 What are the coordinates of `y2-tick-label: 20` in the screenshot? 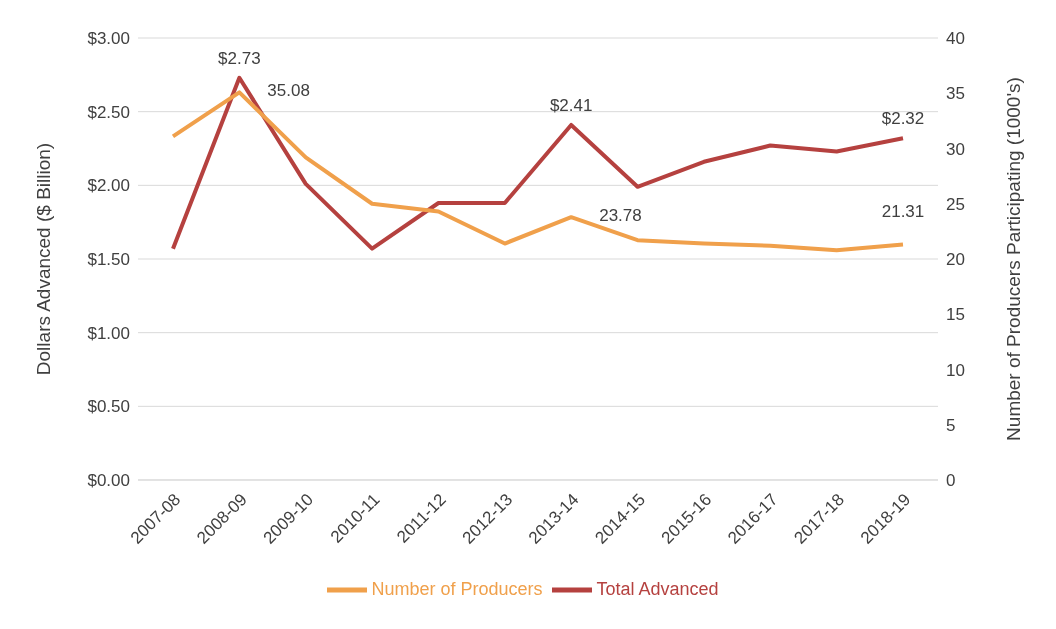 It's located at (955, 260).